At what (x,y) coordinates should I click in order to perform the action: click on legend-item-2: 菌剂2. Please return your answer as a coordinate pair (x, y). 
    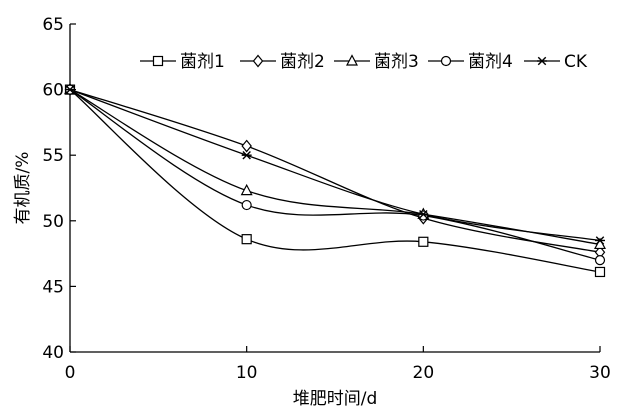
    Looking at the image, I should click on (282, 62).